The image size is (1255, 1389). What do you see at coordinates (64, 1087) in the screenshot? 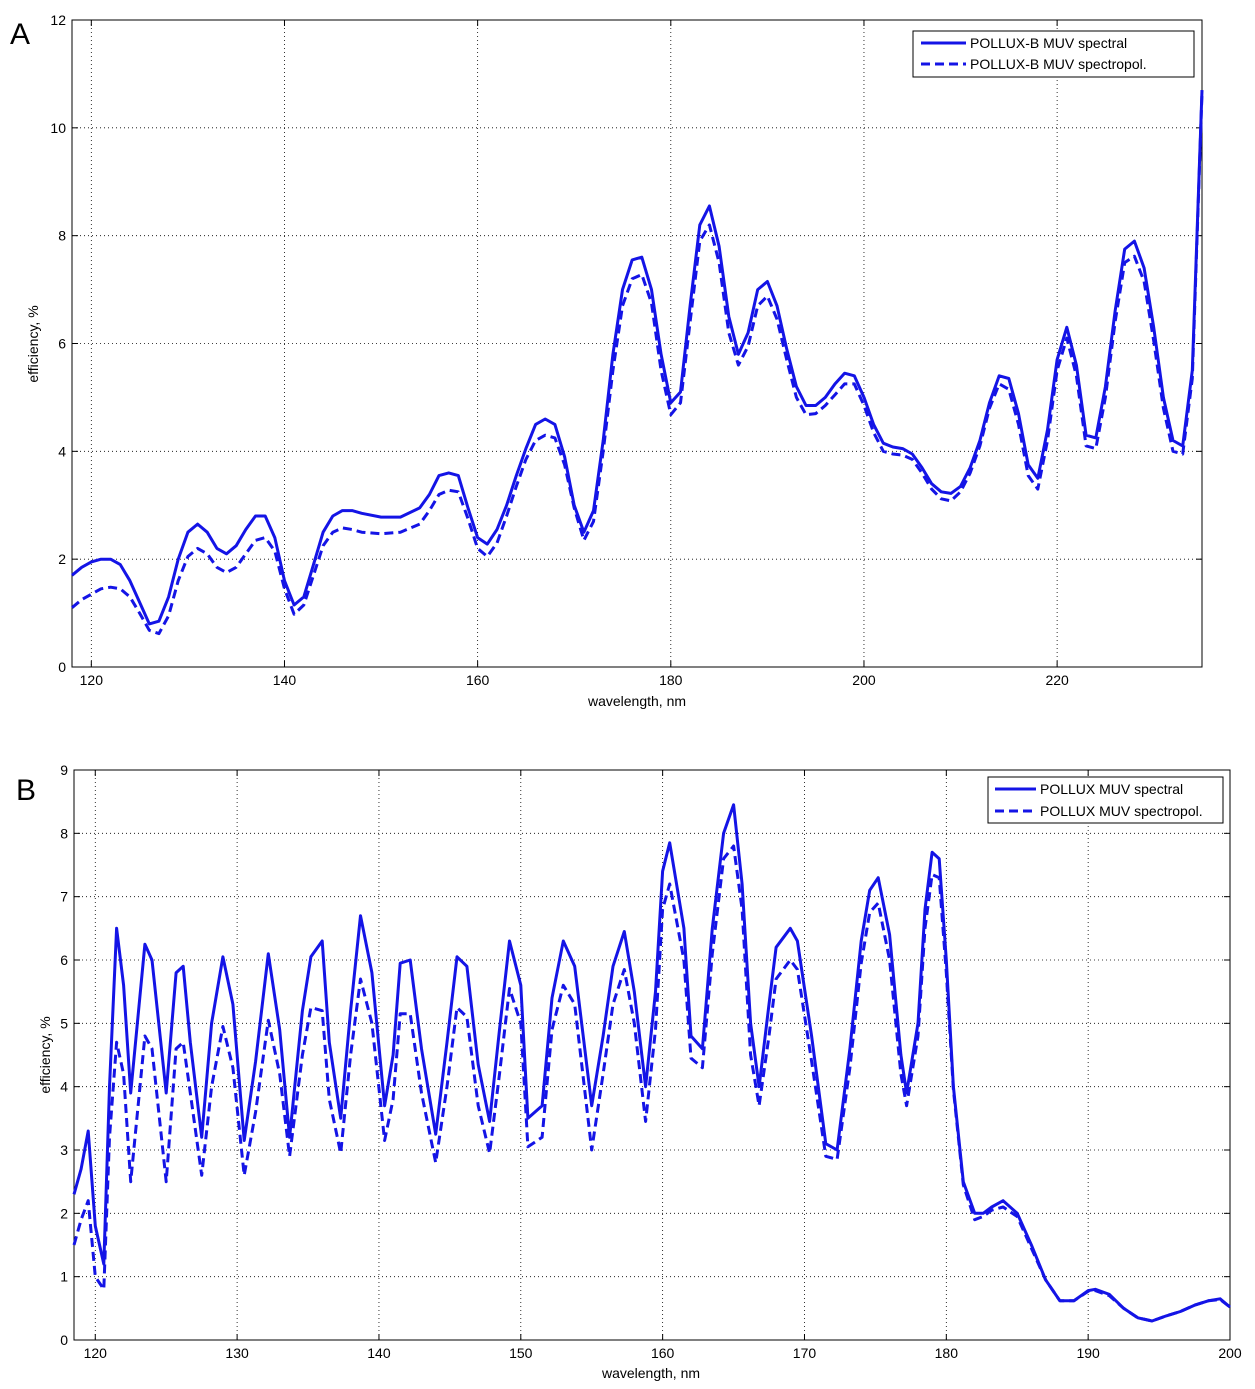
I see `y-tick-label-b: 4` at bounding box center [64, 1087].